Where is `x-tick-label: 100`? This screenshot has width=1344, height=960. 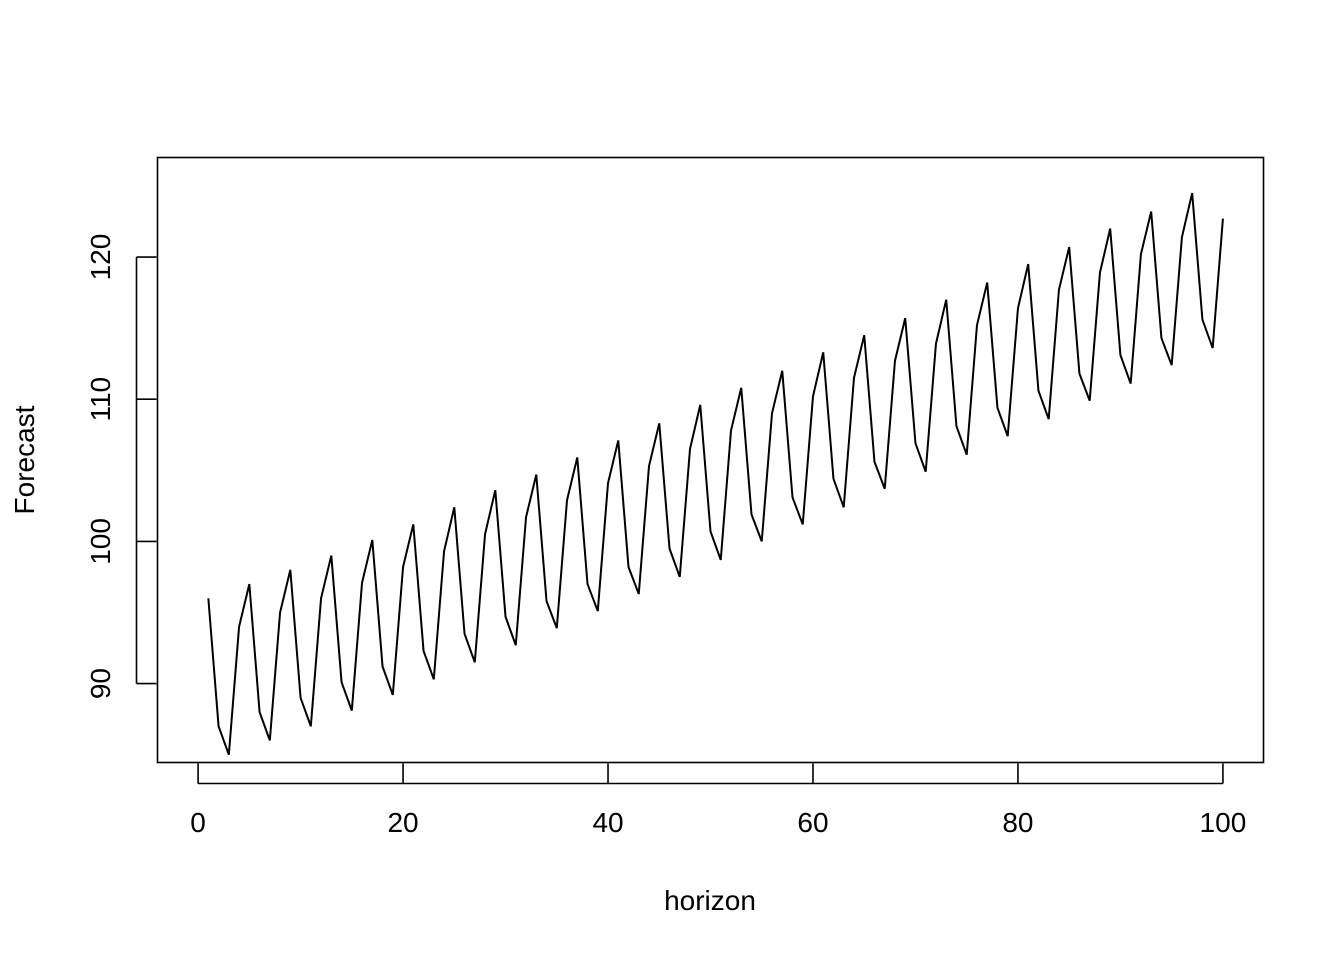
x-tick-label: 100 is located at coordinates (1223, 822).